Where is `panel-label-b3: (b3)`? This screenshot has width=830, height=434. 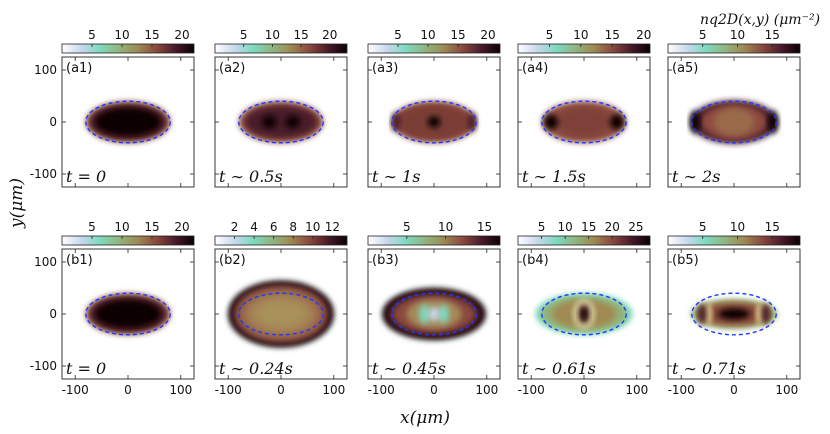 panel-label-b3: (b3) is located at coordinates (385, 260).